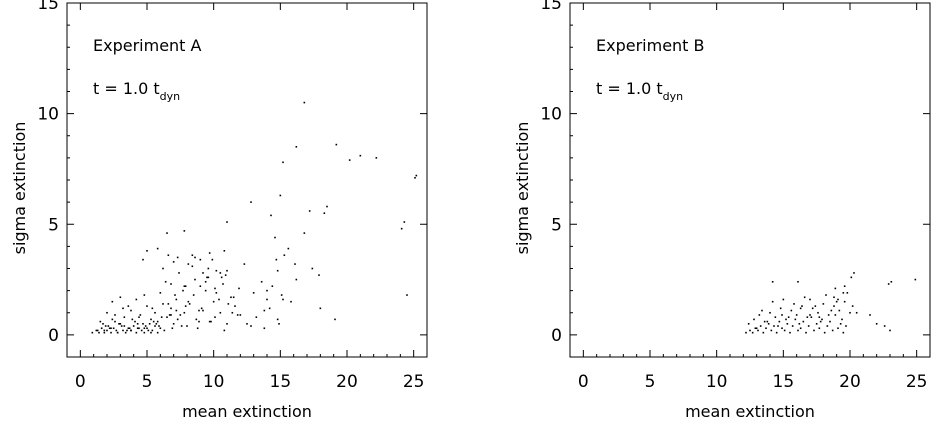 The width and height of the screenshot is (941, 430). What do you see at coordinates (170, 96) in the screenshot?
I see `time-label-subscript: dyn` at bounding box center [170, 96].